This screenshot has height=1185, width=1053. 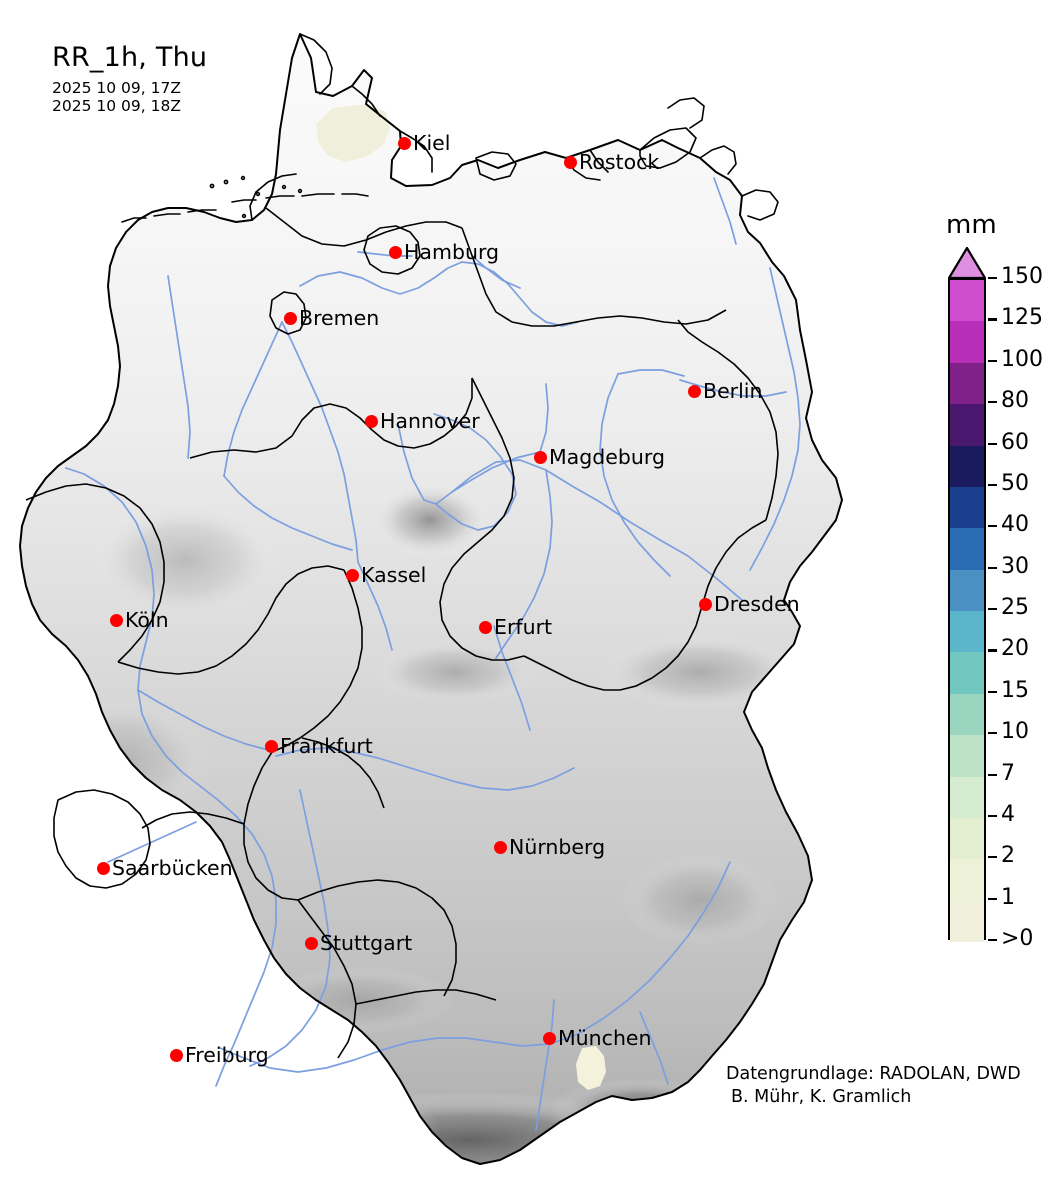 I want to click on colorbar-tick-label-2: 2, so click(x=1008, y=856).